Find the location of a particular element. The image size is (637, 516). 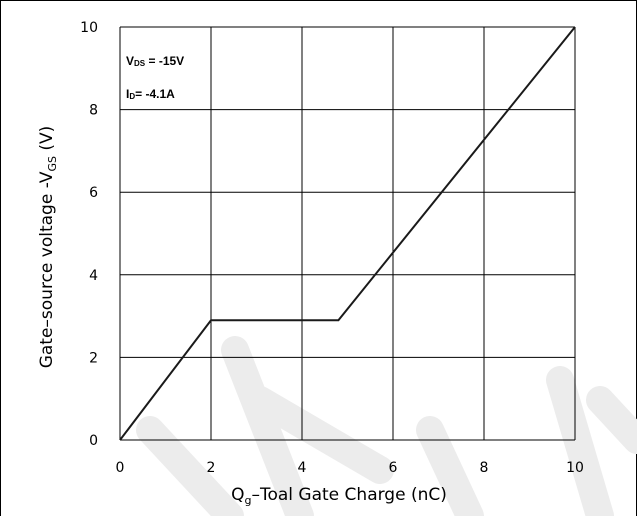

y-tick-label-1: 2 is located at coordinates (93, 358).